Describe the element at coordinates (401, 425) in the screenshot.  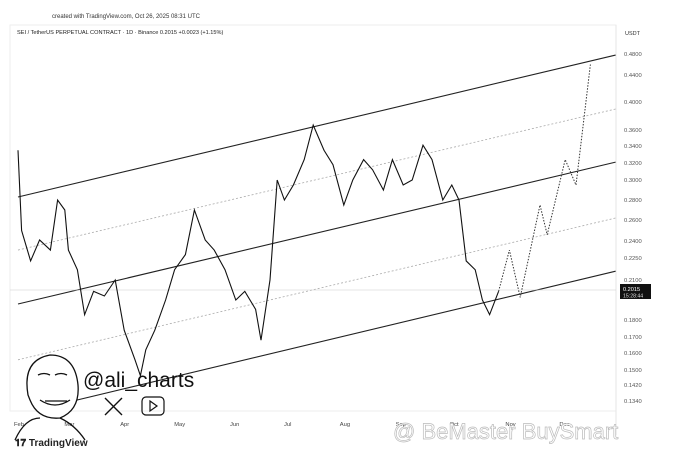
I see `x-tick-label: Sep` at that location.